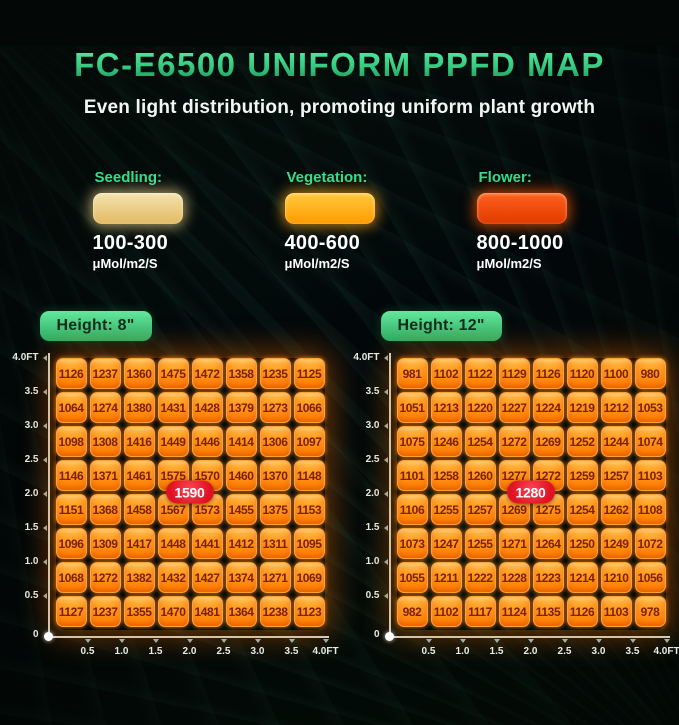 This screenshot has width=679, height=725. What do you see at coordinates (650, 441) in the screenshot?
I see `ppfd-cell: 1074` at bounding box center [650, 441].